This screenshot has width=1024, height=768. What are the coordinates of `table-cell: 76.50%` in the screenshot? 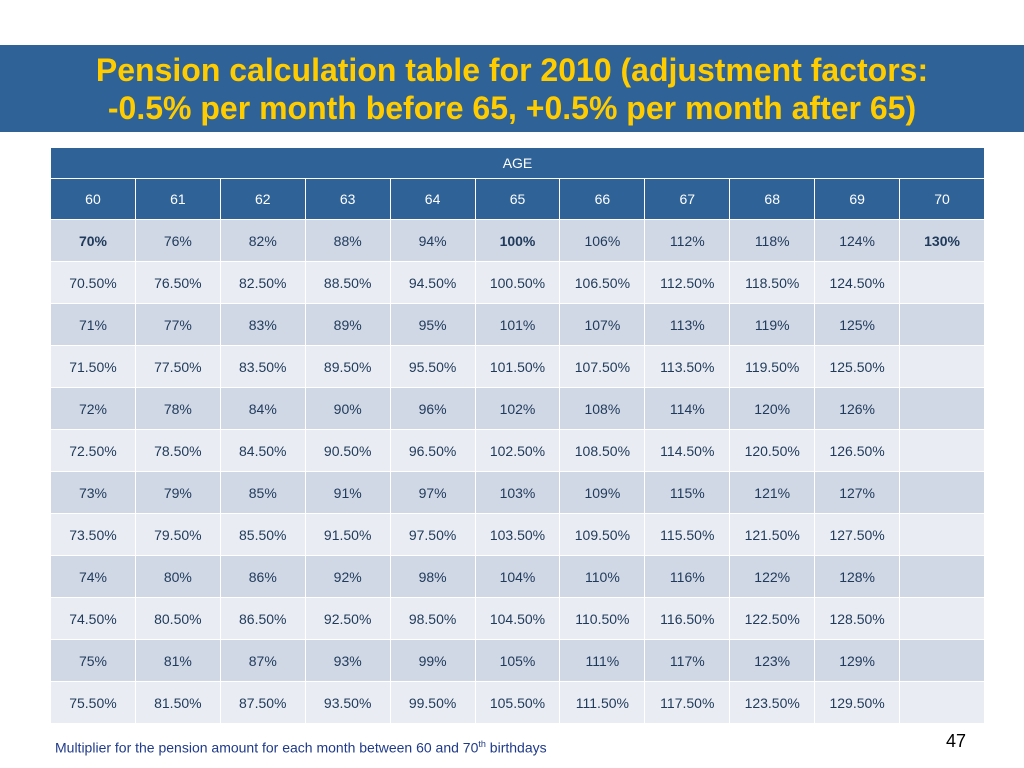 It's located at (177, 282).